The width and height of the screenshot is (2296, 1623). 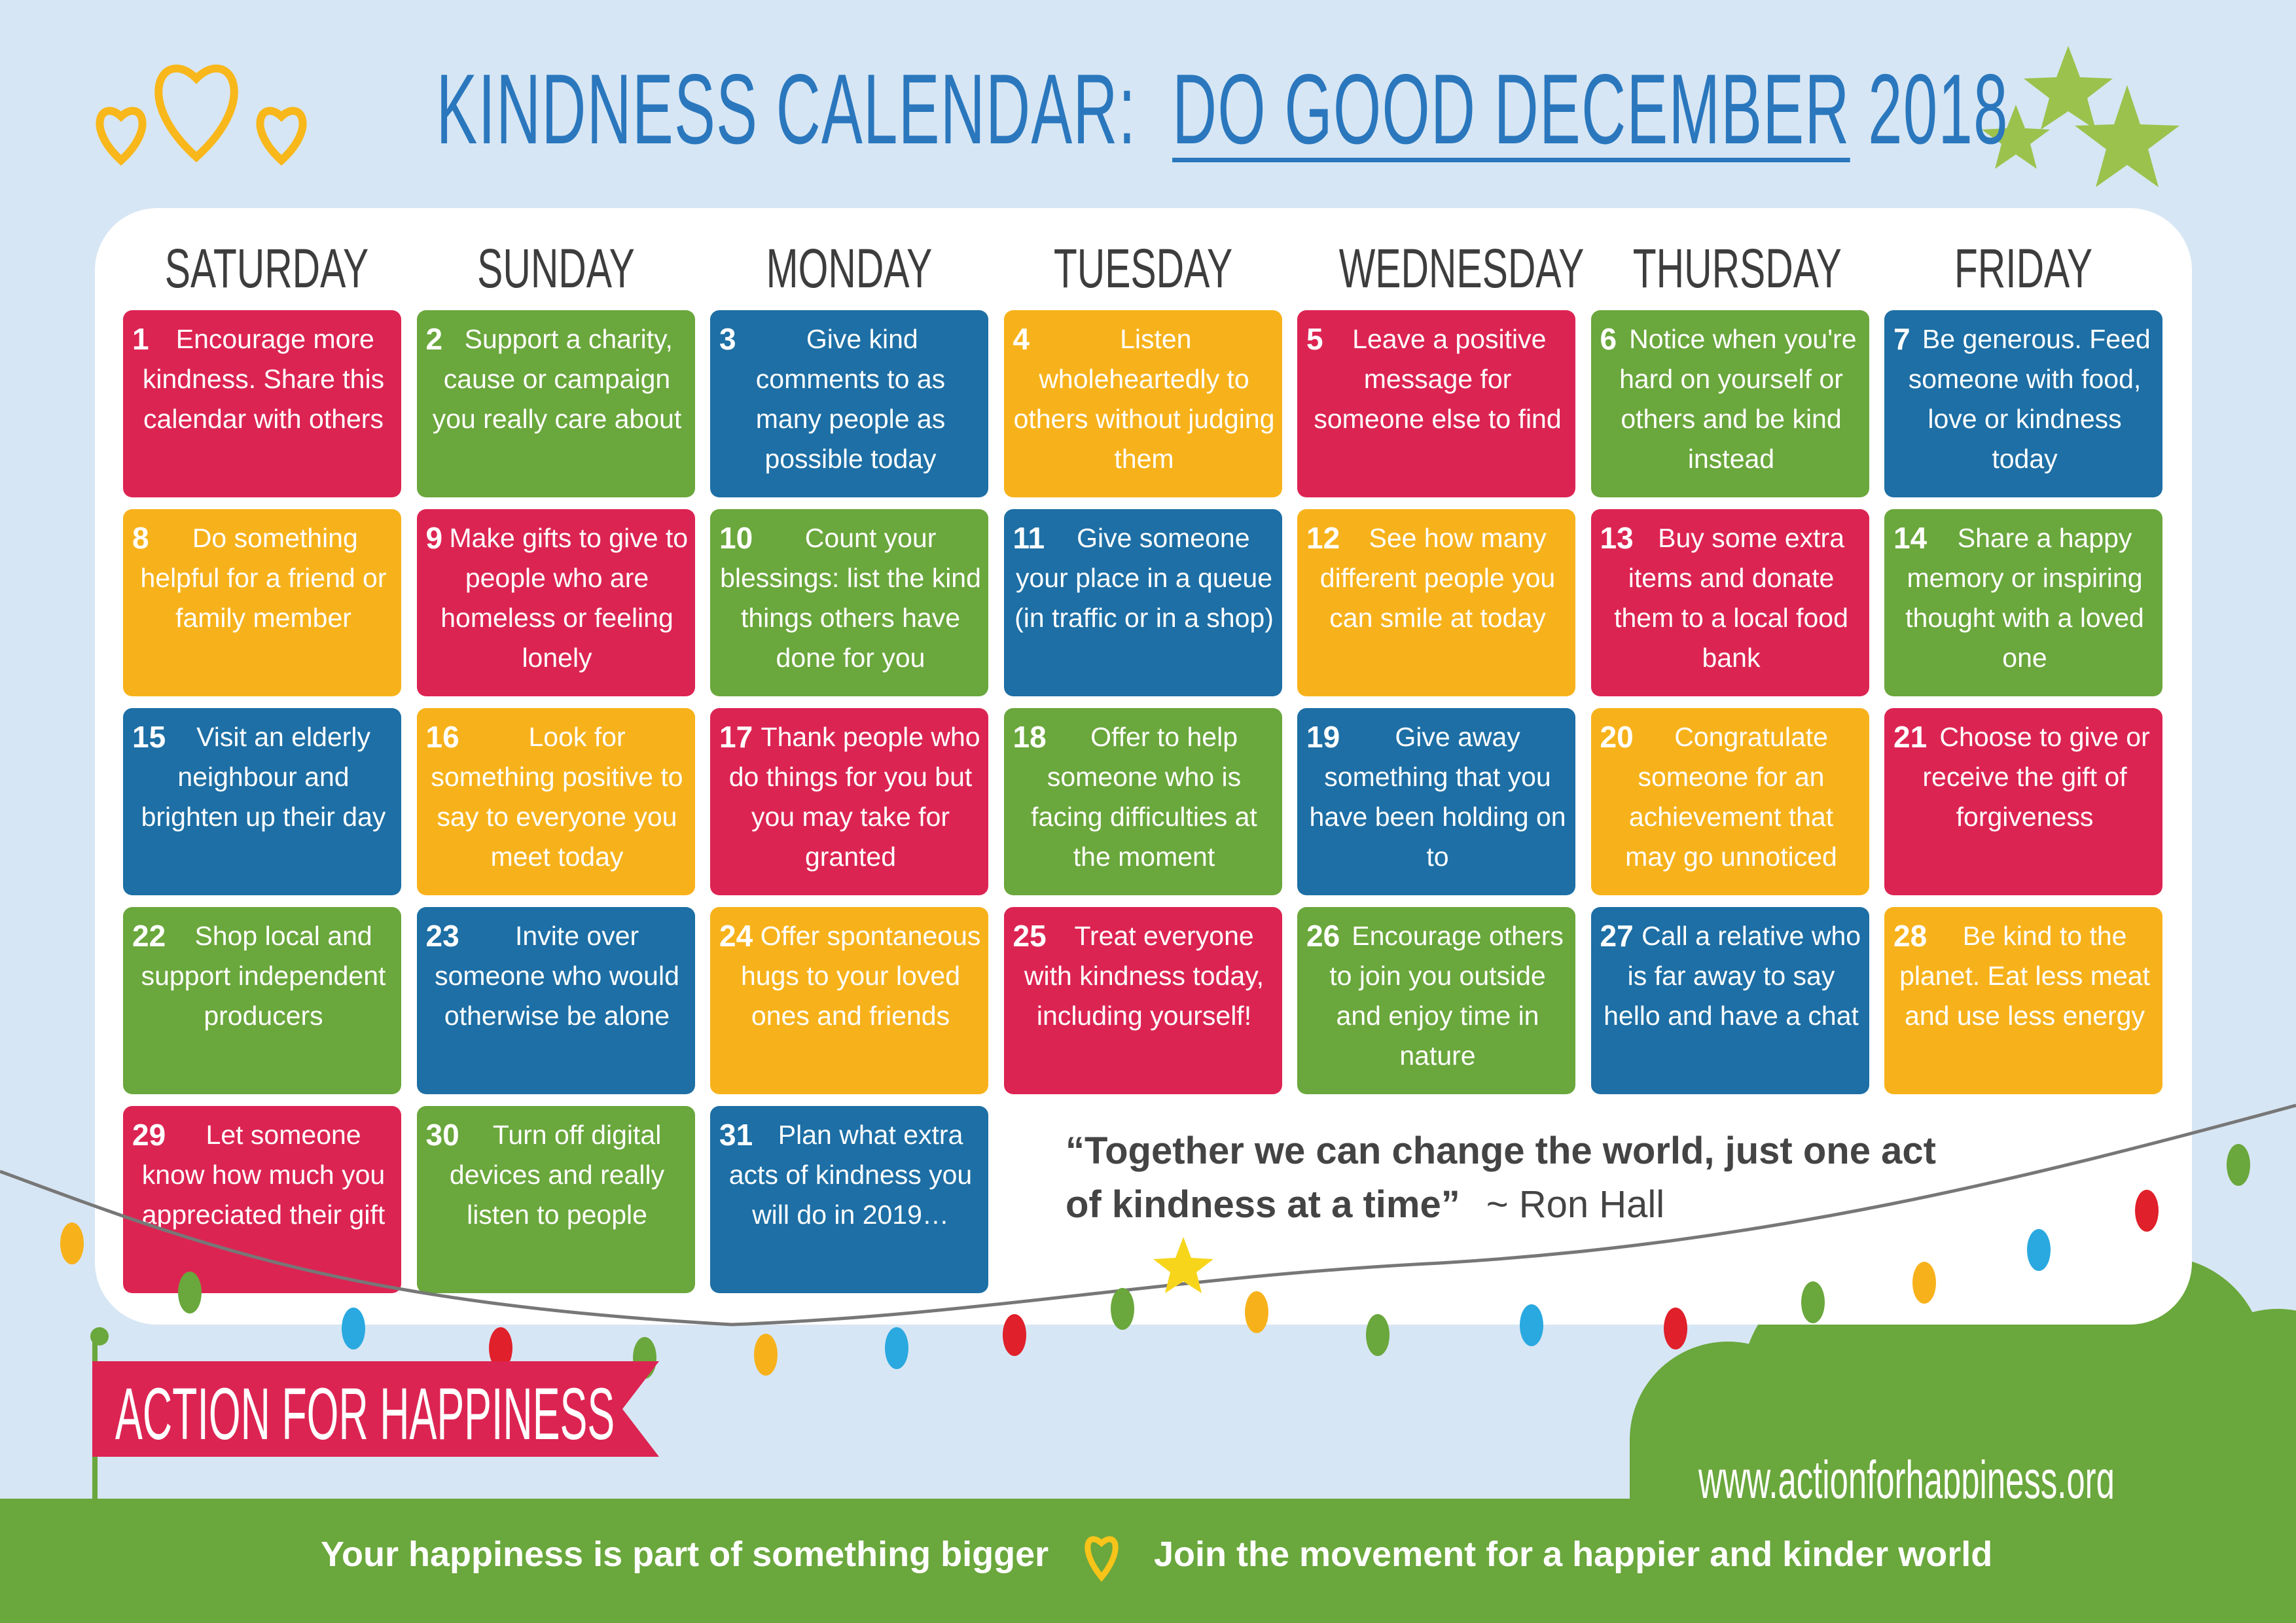 What do you see at coordinates (442, 1135) in the screenshot?
I see `day-number: 30` at bounding box center [442, 1135].